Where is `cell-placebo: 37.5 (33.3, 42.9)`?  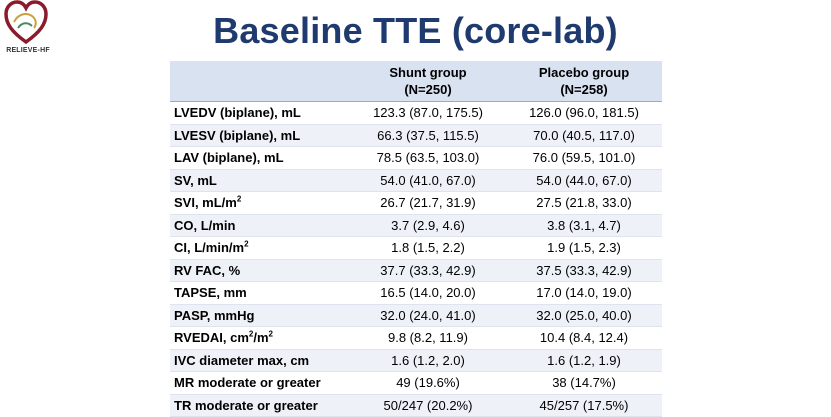
cell-placebo: 37.5 (33.3, 42.9) is located at coordinates (584, 270).